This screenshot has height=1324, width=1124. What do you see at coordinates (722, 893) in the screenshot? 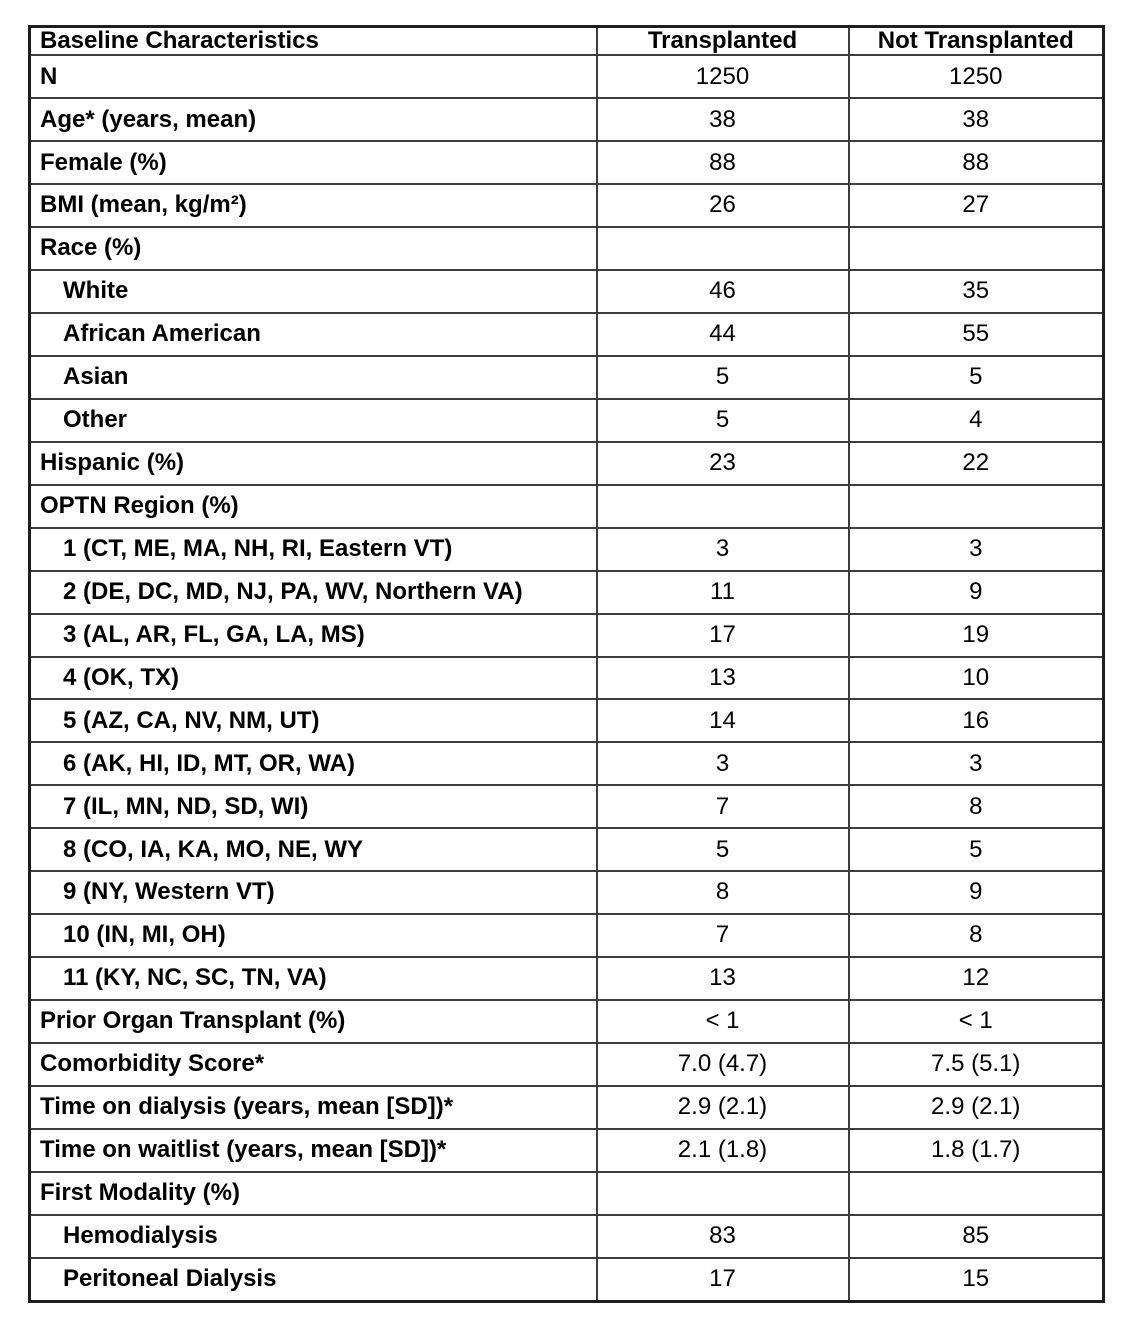
I see `transplanted-value: 8` at bounding box center [722, 893].